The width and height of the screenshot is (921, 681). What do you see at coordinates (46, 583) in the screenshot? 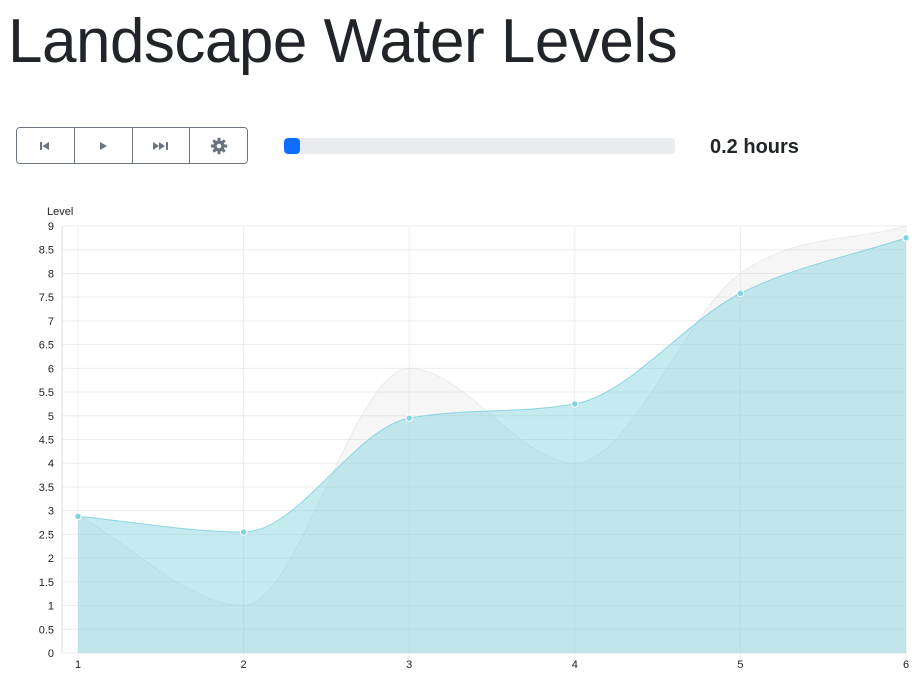
I see `y-tick-label: 1.5` at bounding box center [46, 583].